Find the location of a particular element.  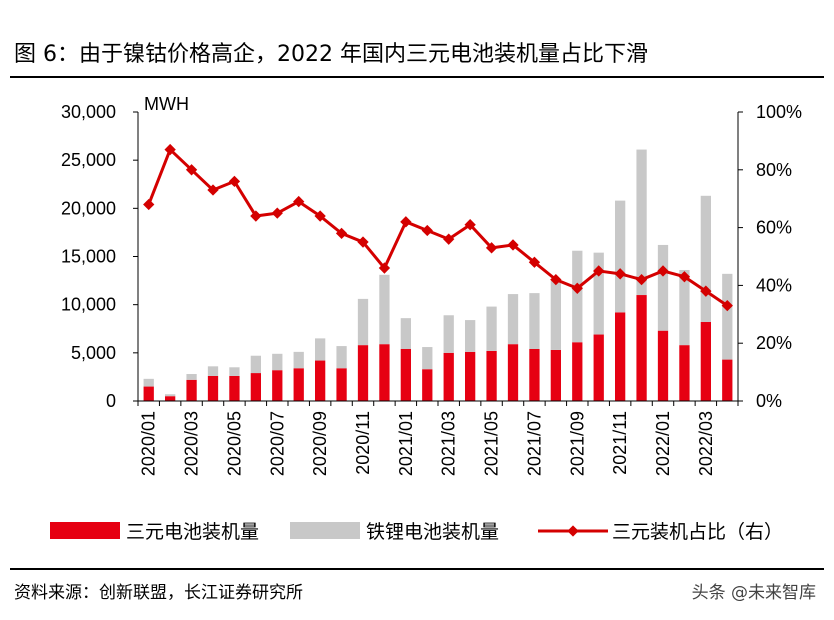

x-tick-label: 2021/11 is located at coordinates (620, 443).